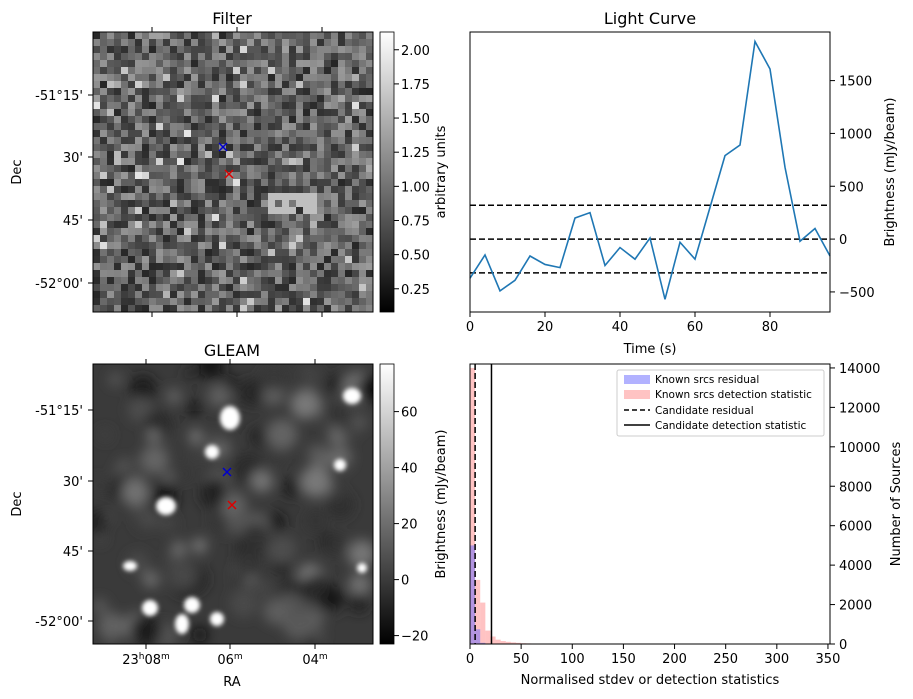 The width and height of the screenshot is (913, 699). Describe the element at coordinates (843, 240) in the screenshot. I see `lc-y-tick-label: 0` at that location.